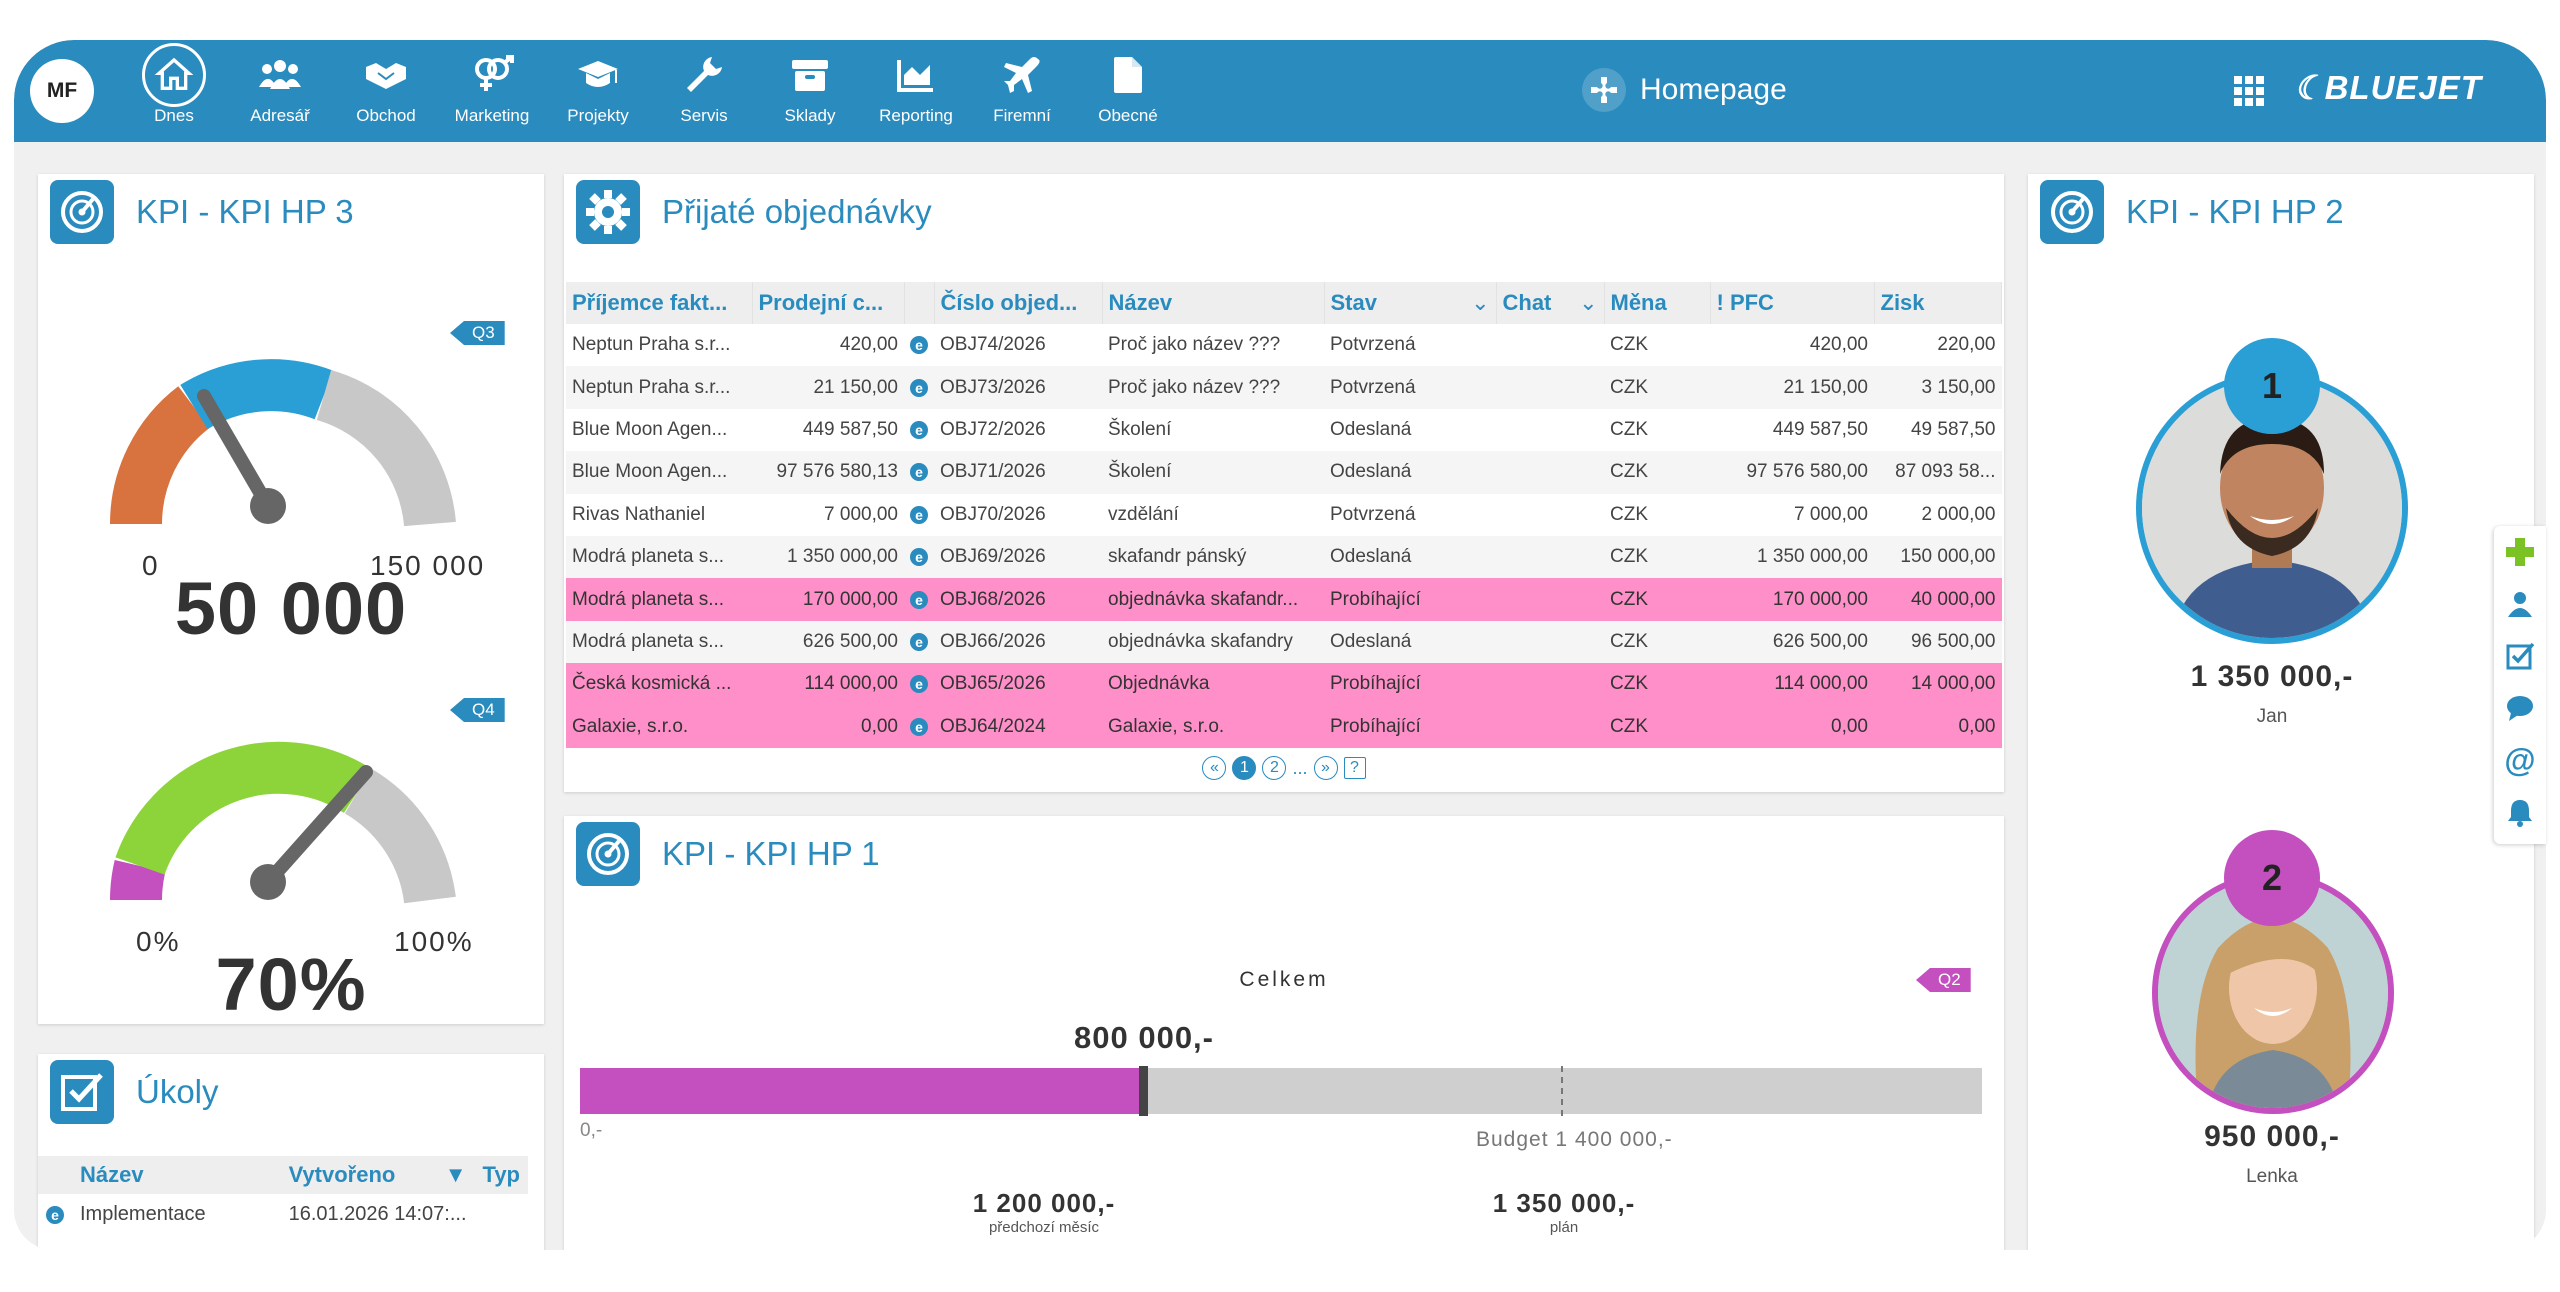 Image resolution: width=2560 pixels, height=1292 pixels. I want to click on notifications-button, so click(2520, 812).